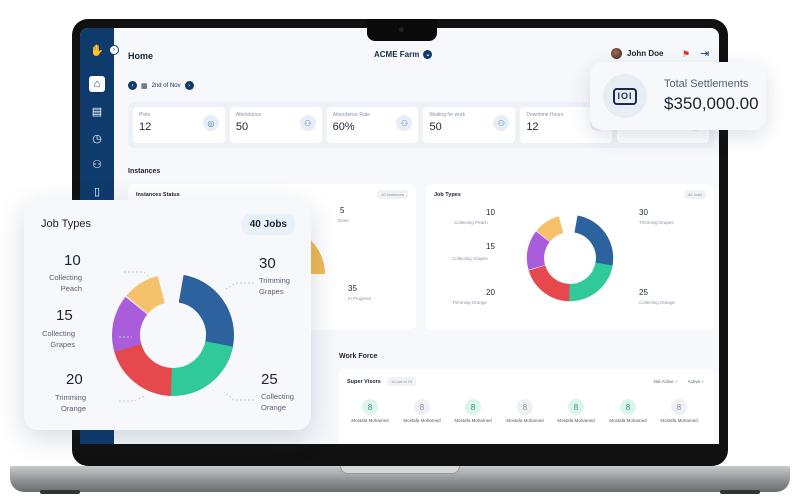  Describe the element at coordinates (469, 125) in the screenshot. I see `kpi-card-waiting: Waiting for work 50 ⚇` at that location.